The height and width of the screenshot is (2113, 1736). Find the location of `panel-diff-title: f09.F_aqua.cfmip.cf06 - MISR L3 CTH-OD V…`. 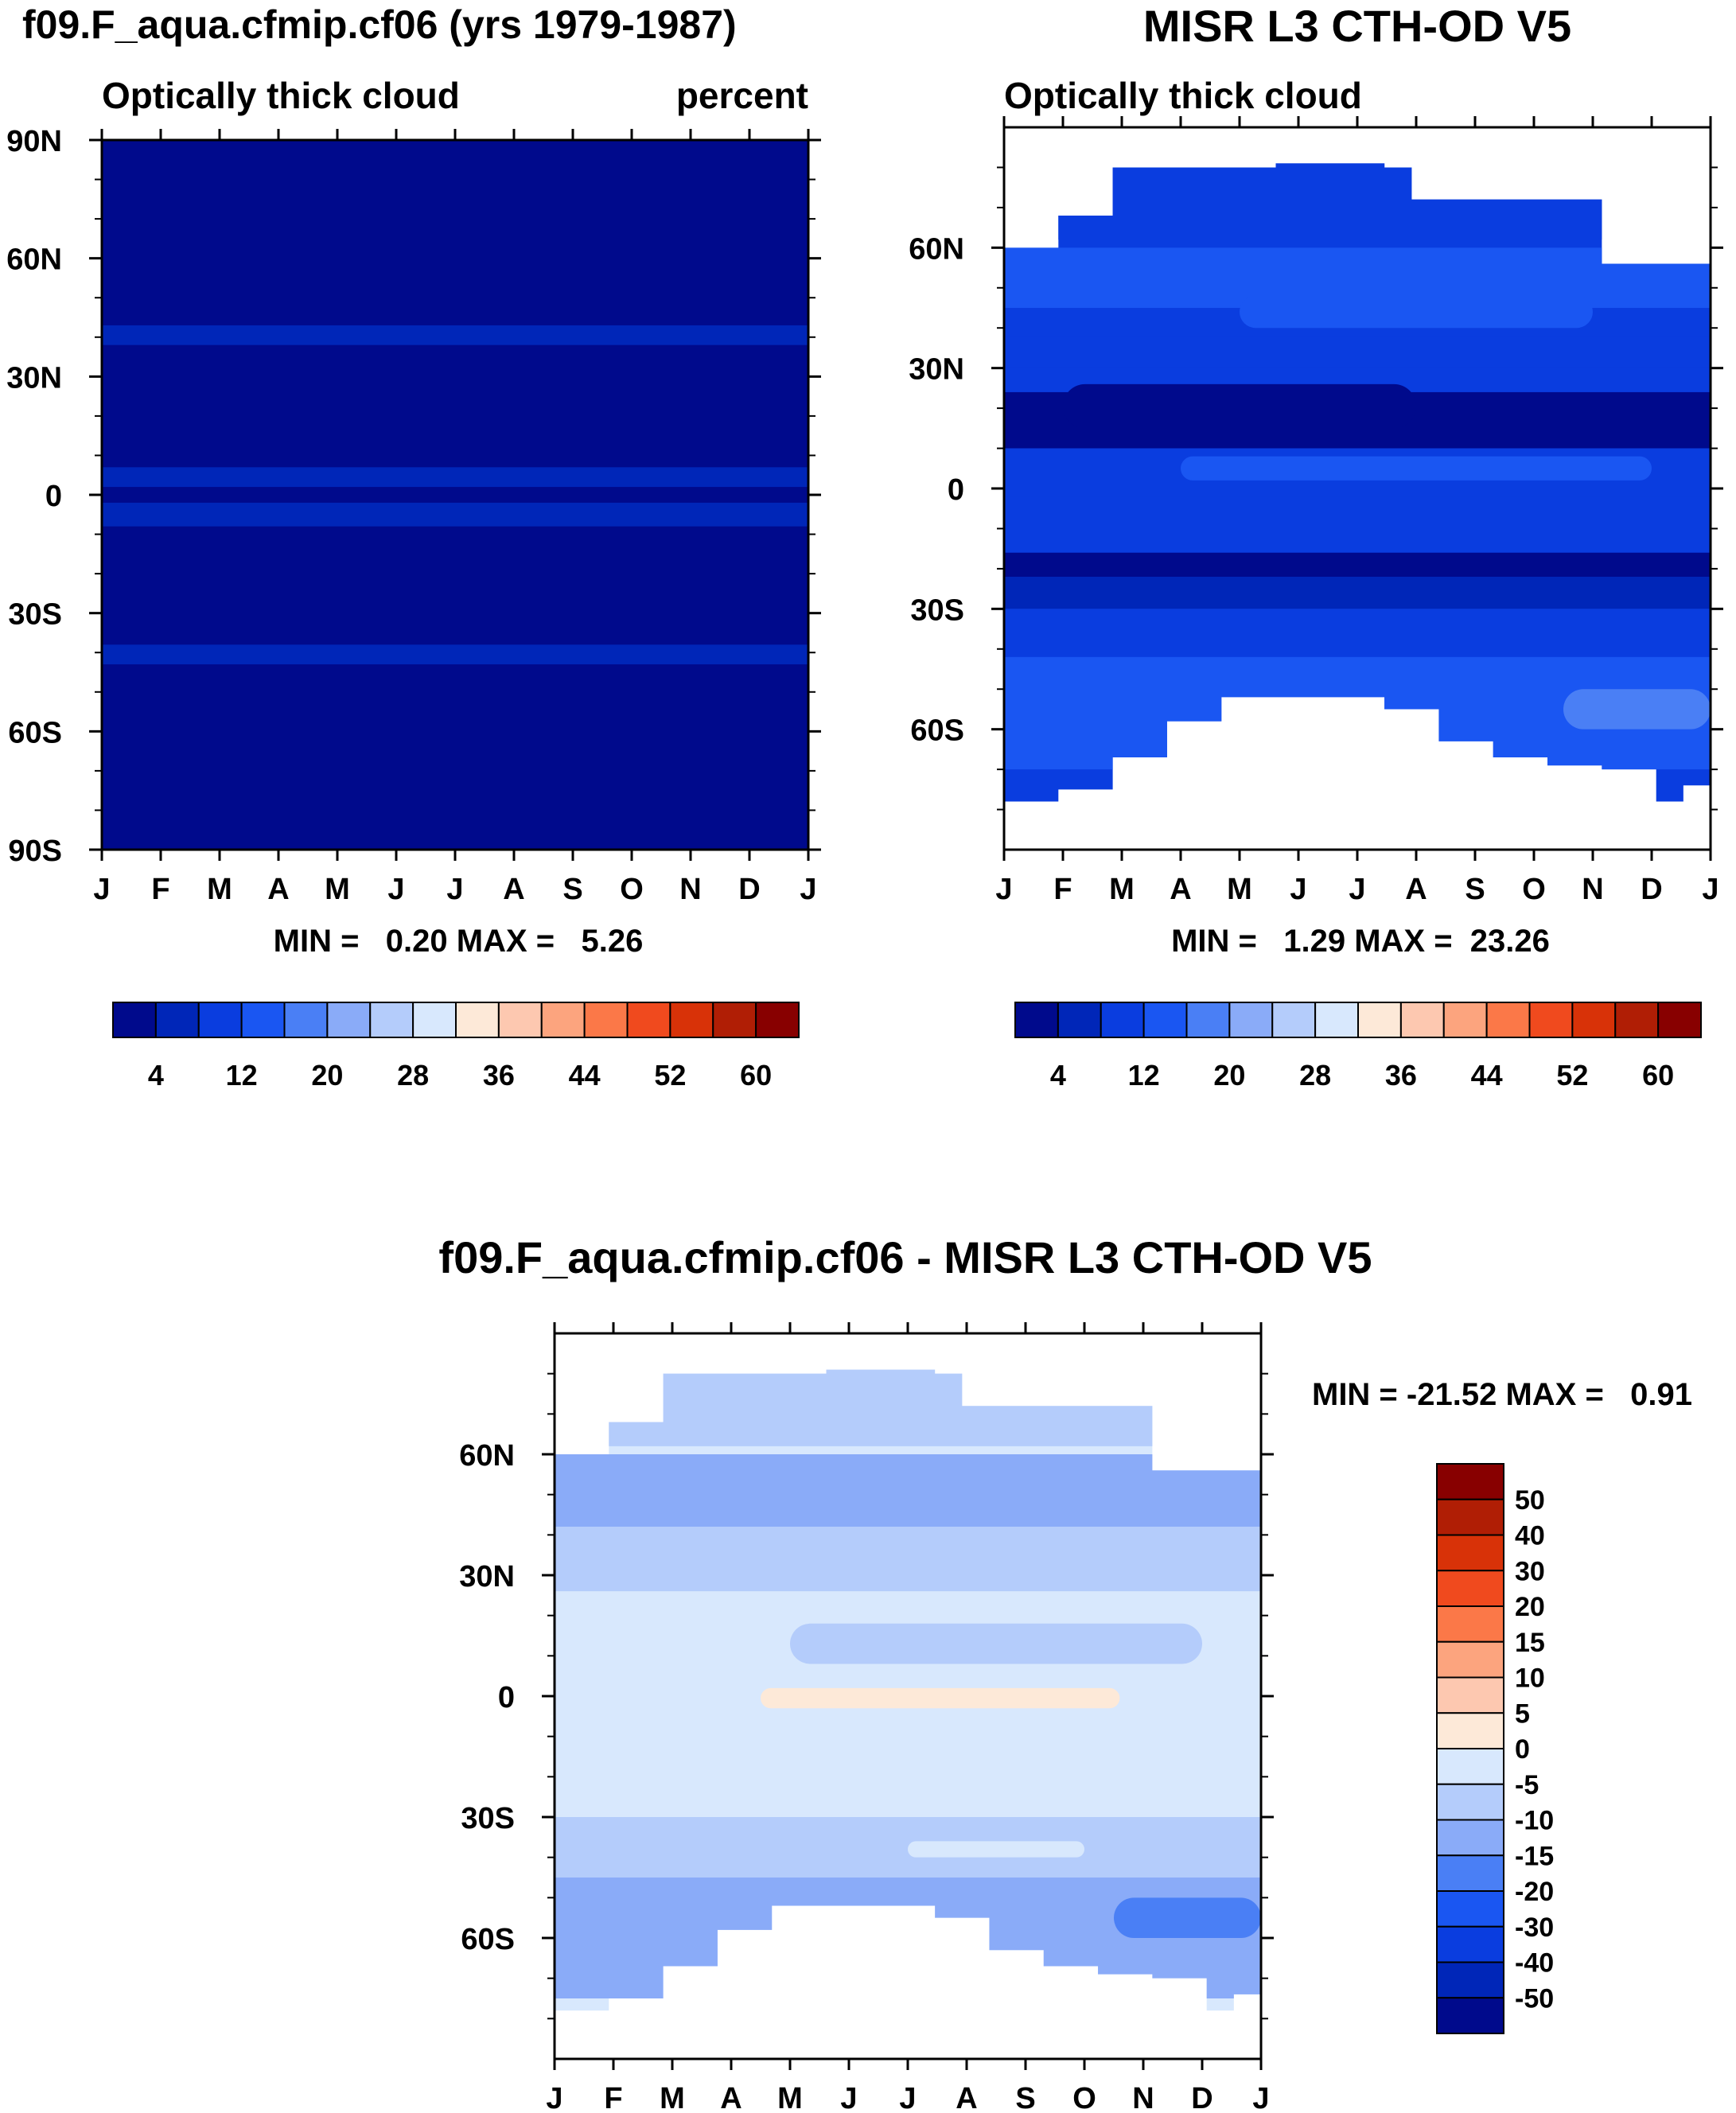

panel-diff-title: f09.F_aqua.cfmip.cf06 - MISR L3 CTH-OD V… is located at coordinates (905, 1257).